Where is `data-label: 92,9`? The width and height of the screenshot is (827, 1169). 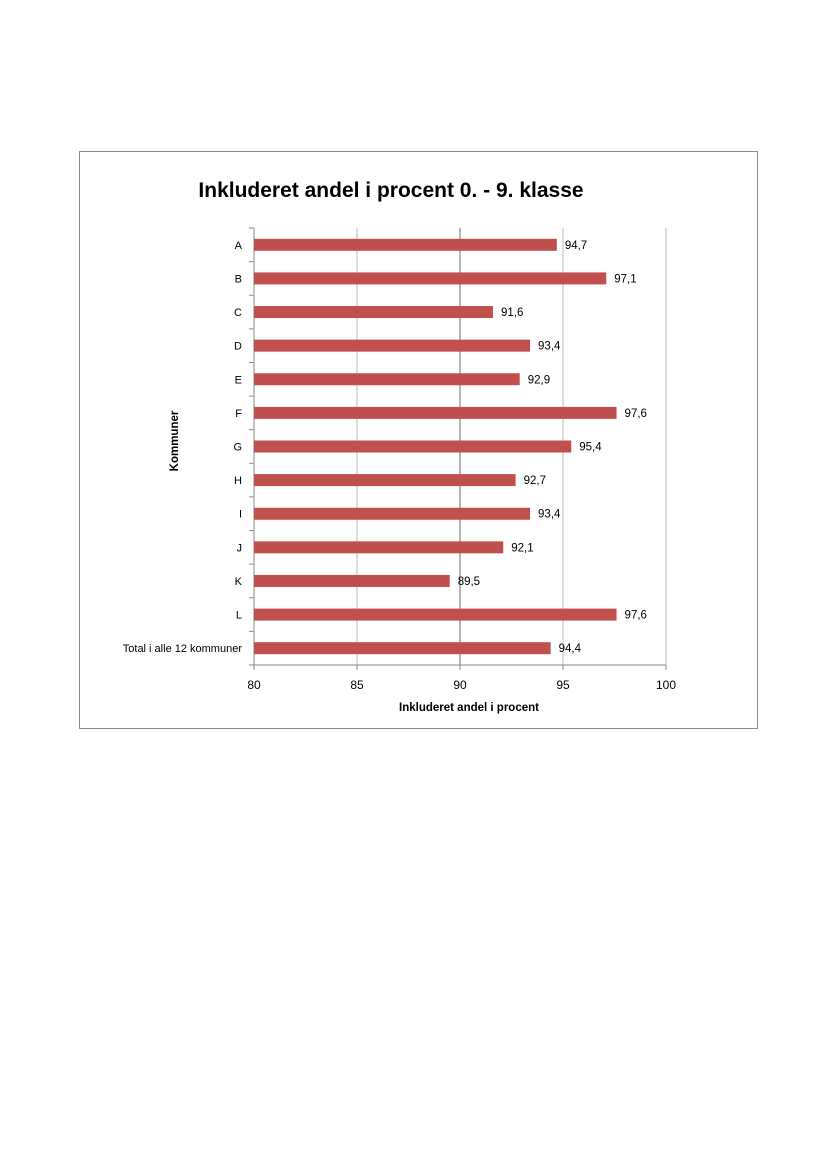
data-label: 92,9 is located at coordinates (539, 380).